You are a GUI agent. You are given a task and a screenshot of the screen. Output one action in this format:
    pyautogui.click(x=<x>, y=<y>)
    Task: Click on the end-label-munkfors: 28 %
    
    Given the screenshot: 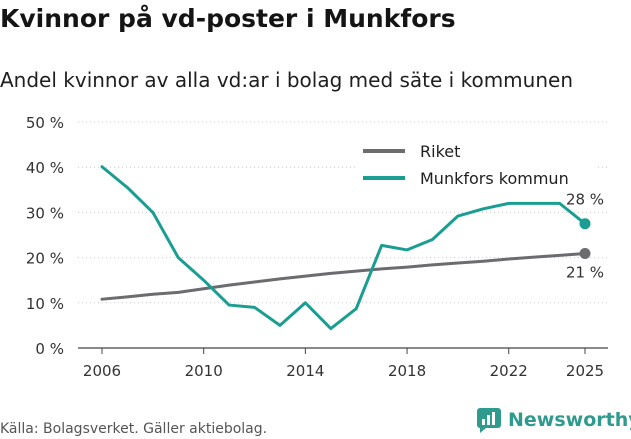 What is the action you would take?
    pyautogui.click(x=585, y=200)
    